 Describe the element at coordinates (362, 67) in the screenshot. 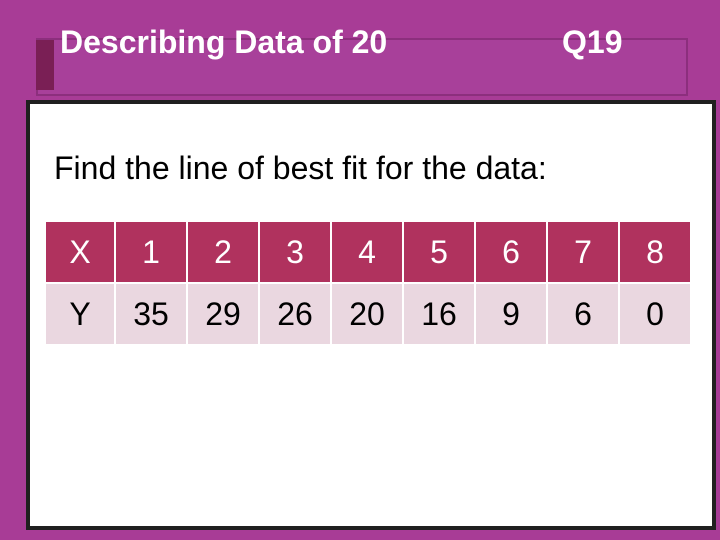

I see `title-bar` at that location.